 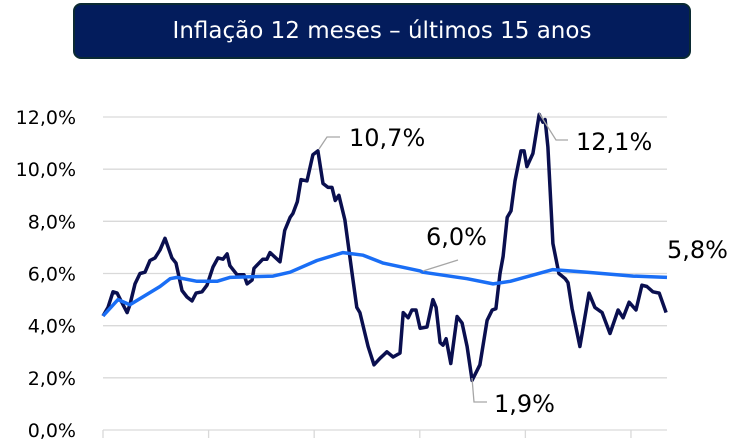 What do you see at coordinates (456, 237) in the screenshot?
I see `data-label: 6,0%` at bounding box center [456, 237].